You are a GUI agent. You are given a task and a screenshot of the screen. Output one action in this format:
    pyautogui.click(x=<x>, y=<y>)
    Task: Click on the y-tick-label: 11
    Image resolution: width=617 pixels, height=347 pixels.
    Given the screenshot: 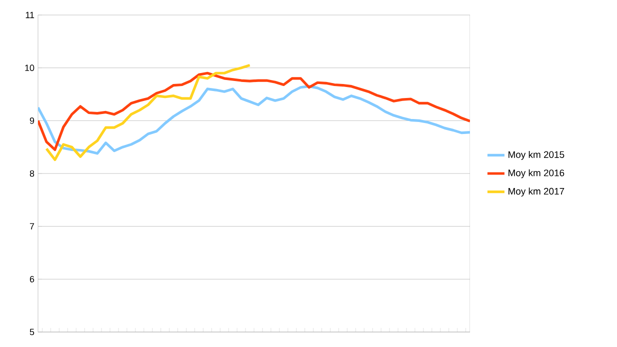 What is the action you would take?
    pyautogui.click(x=30, y=15)
    